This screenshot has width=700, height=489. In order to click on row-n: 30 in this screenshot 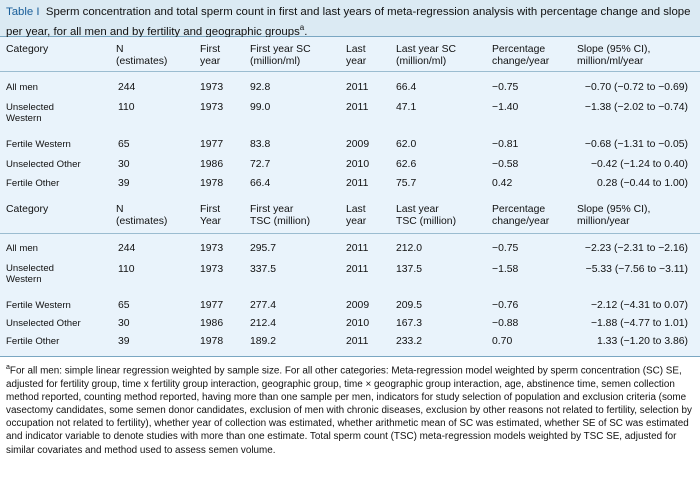, I will do `click(124, 323)`.